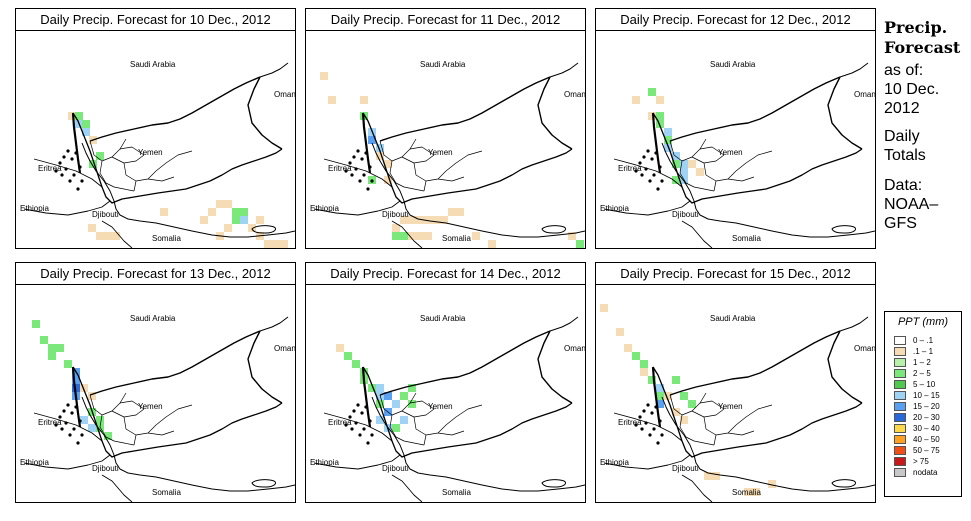  What do you see at coordinates (927, 341) in the screenshot?
I see `legend-item: 0 – .1` at bounding box center [927, 341].